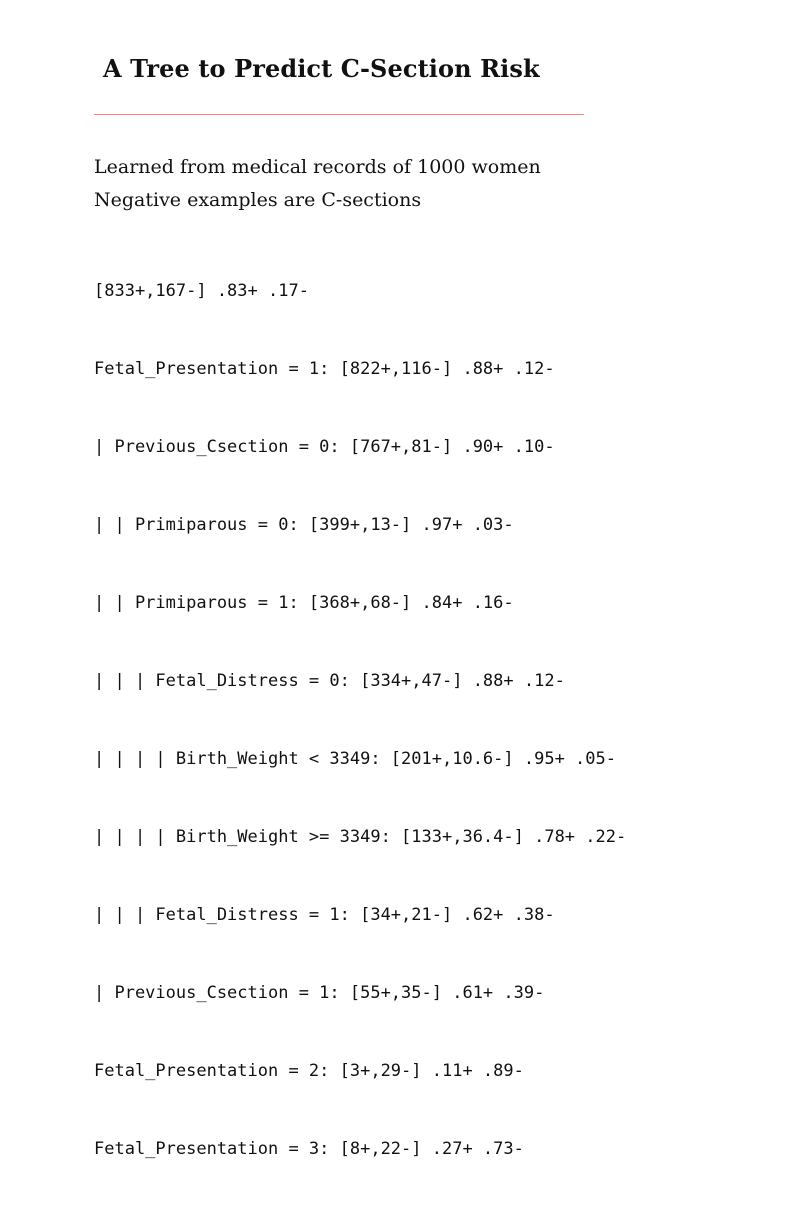 Image resolution: width=792 pixels, height=1214 pixels. Describe the element at coordinates (321, 68) in the screenshot. I see `slide-title: A Tree to Predict C-Section Risk` at that location.